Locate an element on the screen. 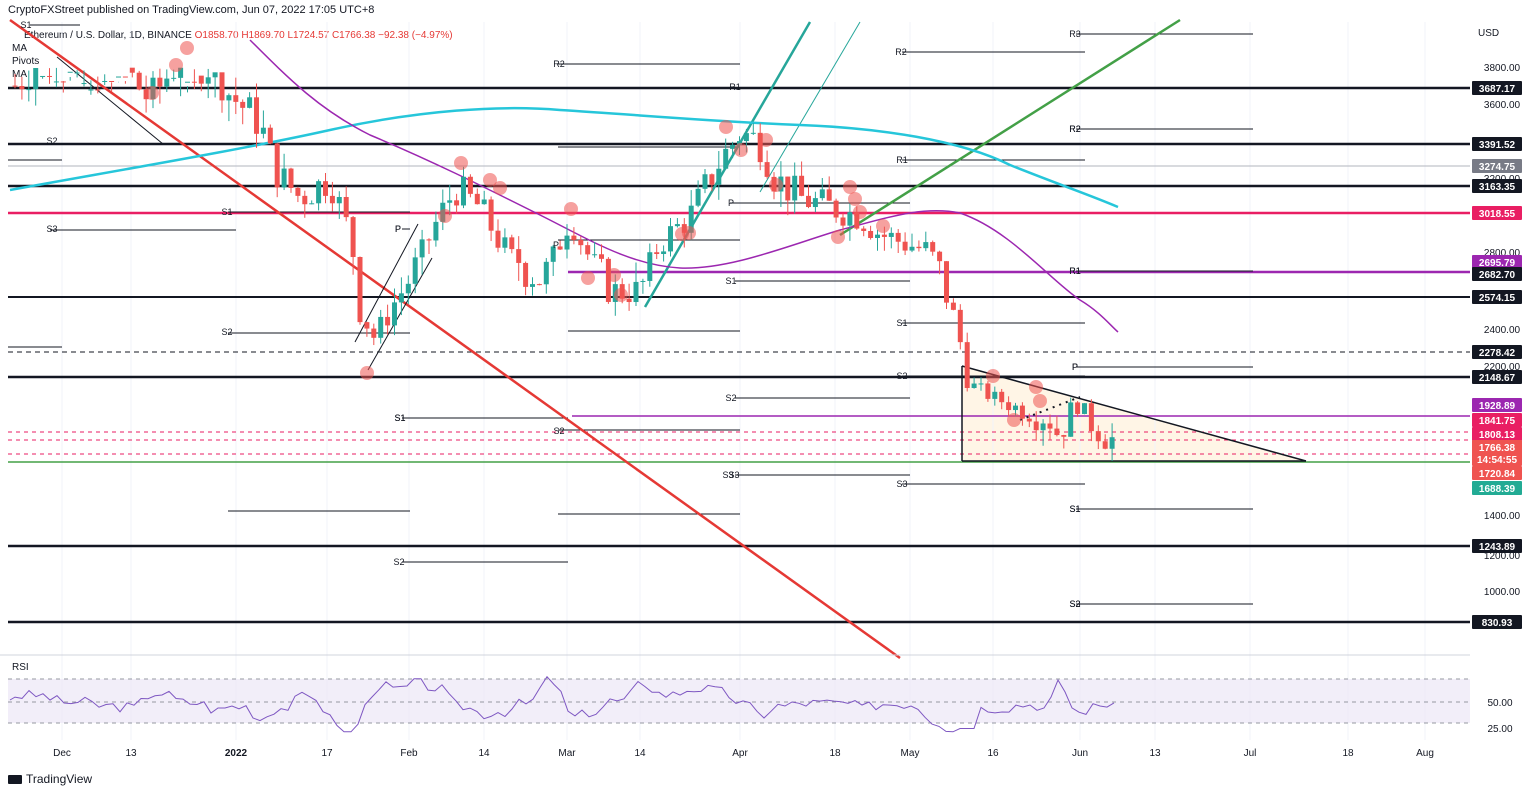  pivot-label-16: S2 is located at coordinates (730, 398).